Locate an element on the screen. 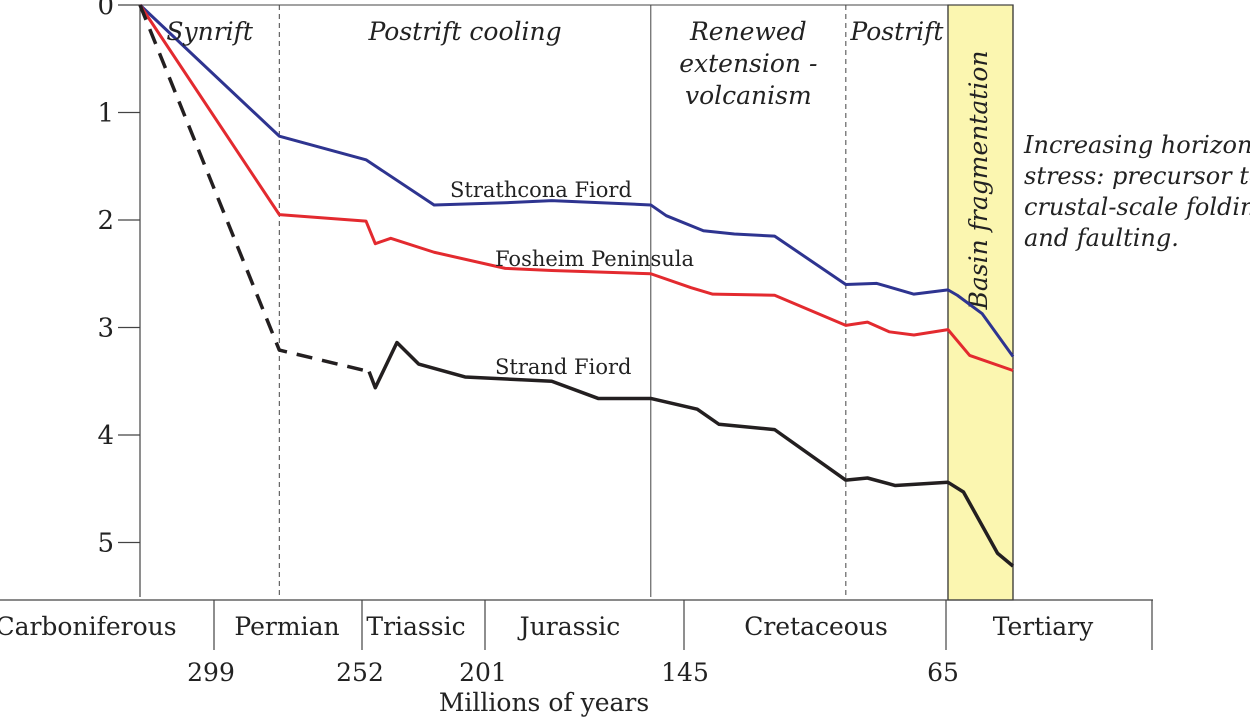 This screenshot has width=1250, height=718. y-tick-label-4: 4 is located at coordinates (105, 436).